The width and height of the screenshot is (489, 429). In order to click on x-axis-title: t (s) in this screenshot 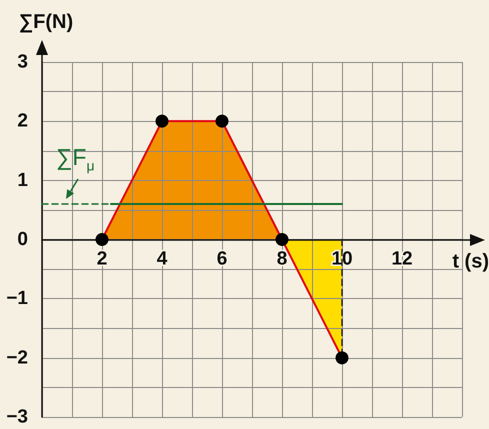, I will do `click(470, 261)`.